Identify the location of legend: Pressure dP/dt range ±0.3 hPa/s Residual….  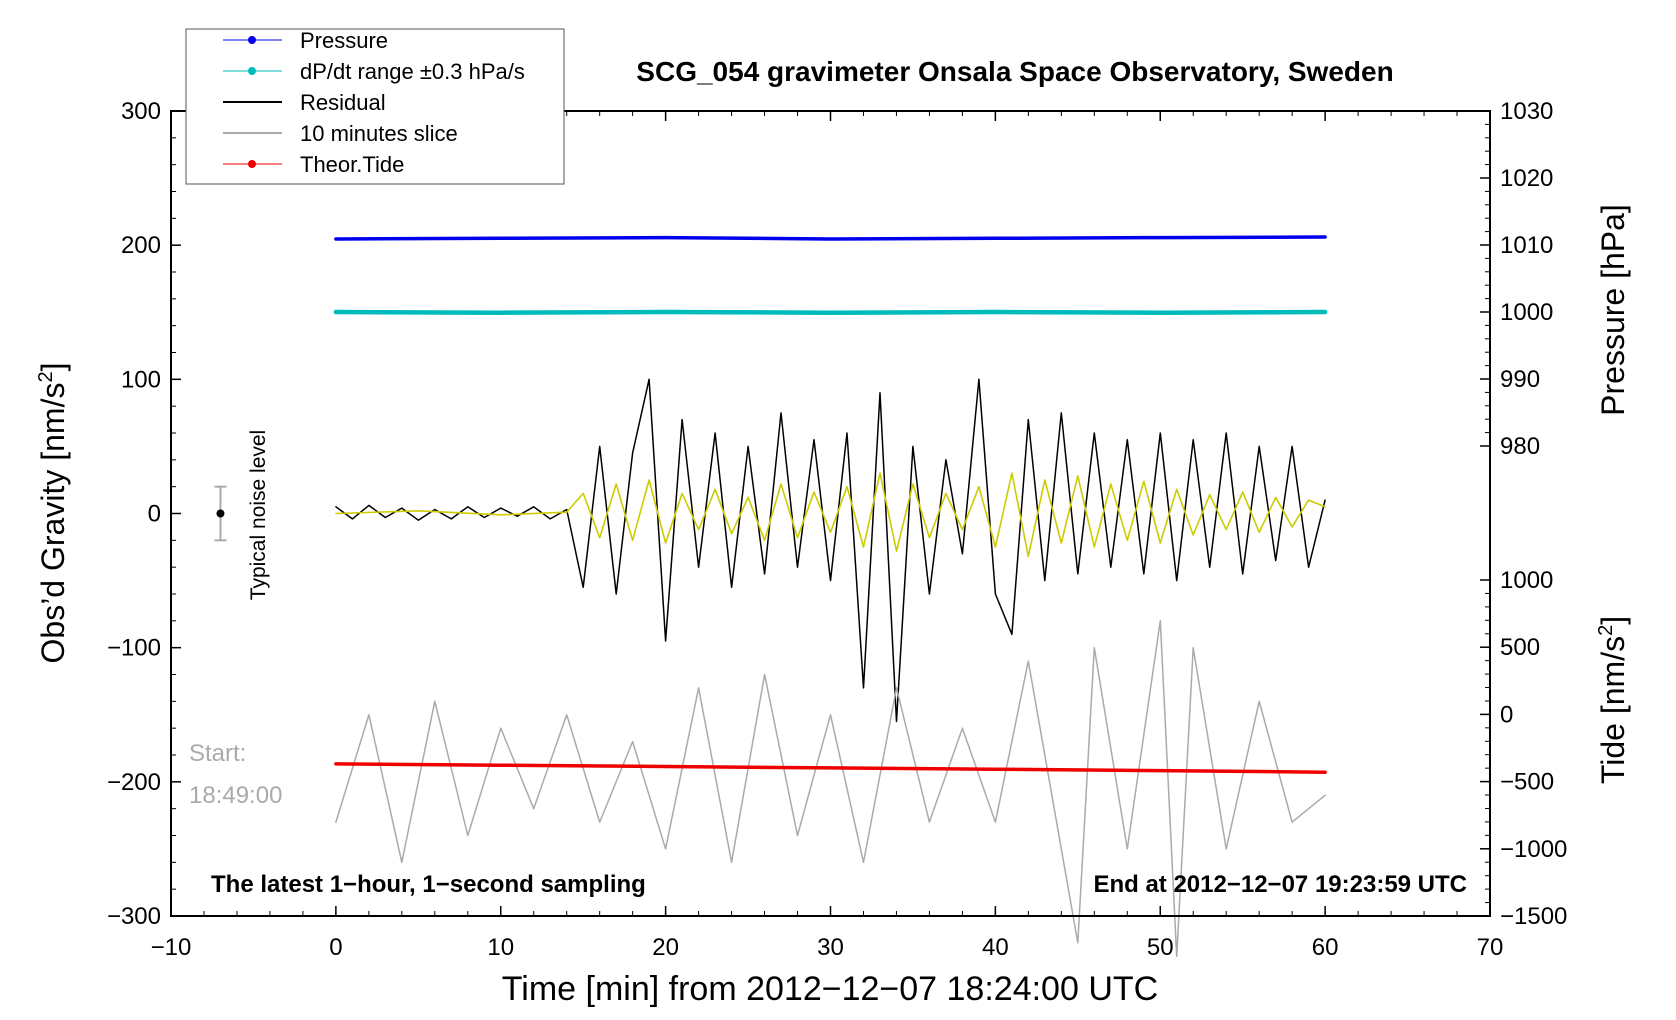
(375, 106).